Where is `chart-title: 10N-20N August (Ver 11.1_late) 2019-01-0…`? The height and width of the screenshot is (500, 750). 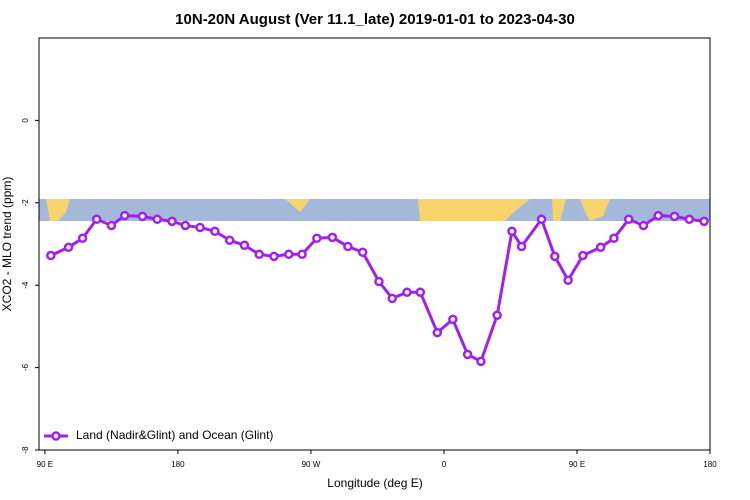 chart-title: 10N-20N August (Ver 11.1_late) 2019-01-0… is located at coordinates (375, 19).